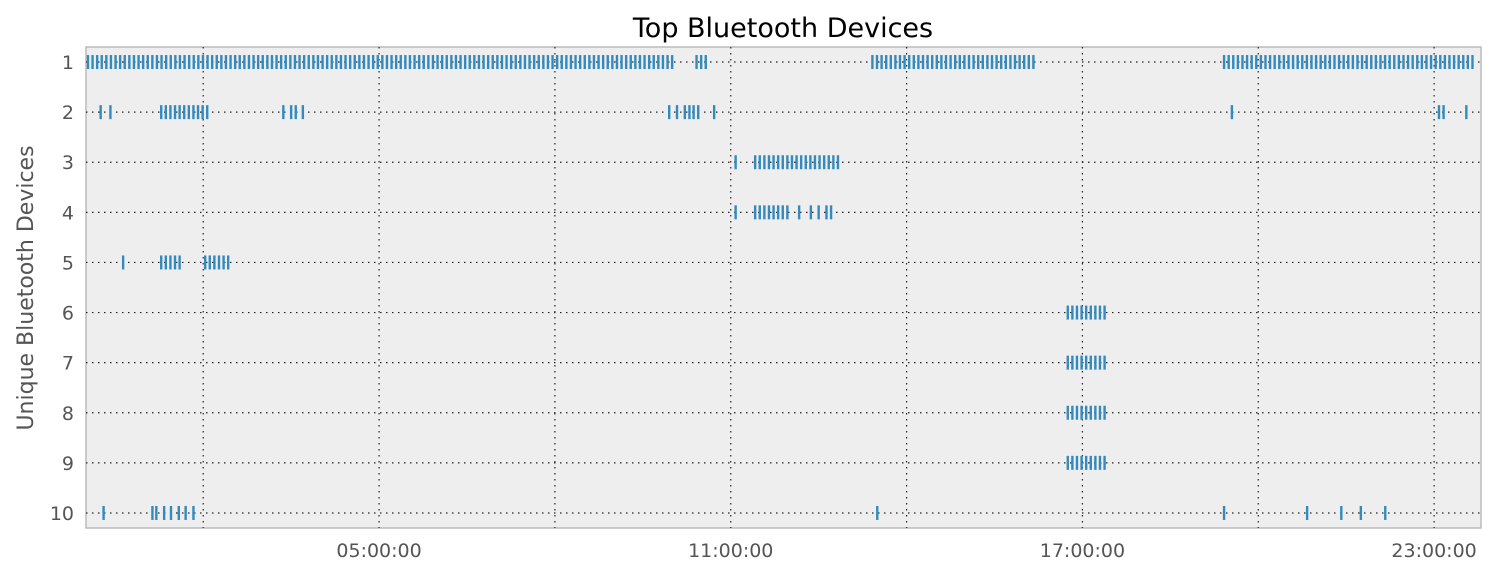  What do you see at coordinates (68, 464) in the screenshot?
I see `y-tick-label: 9` at bounding box center [68, 464].